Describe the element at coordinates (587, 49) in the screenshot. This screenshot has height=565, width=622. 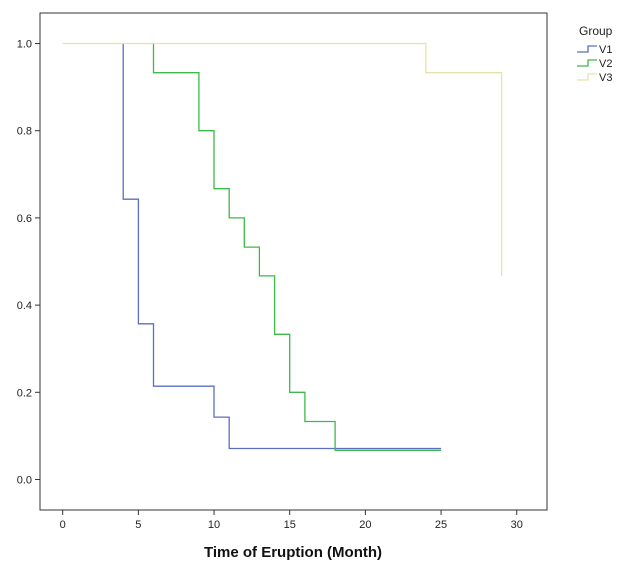
I see `legend-swatch-v1` at that location.